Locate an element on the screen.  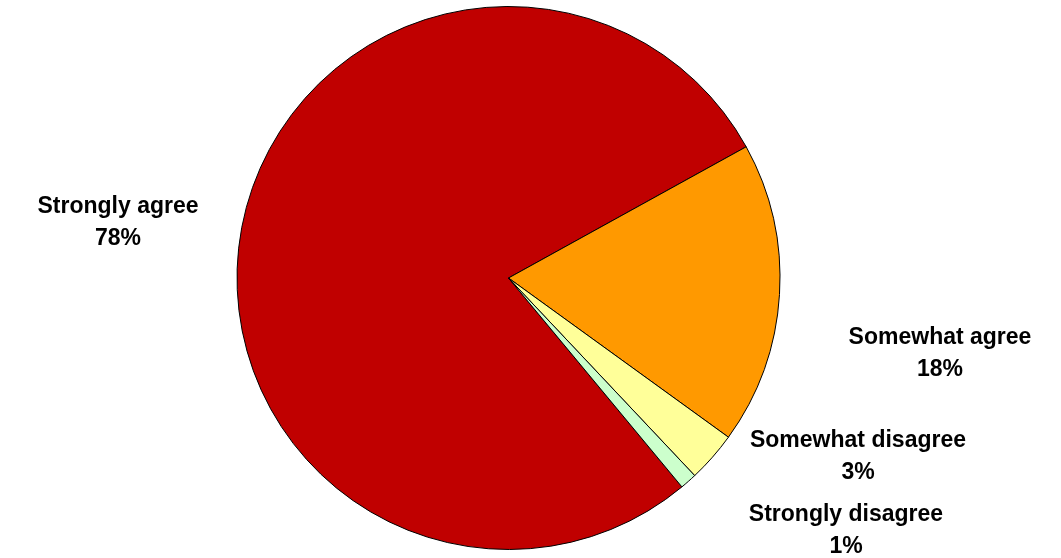
data-label: 1% is located at coordinates (846, 545).